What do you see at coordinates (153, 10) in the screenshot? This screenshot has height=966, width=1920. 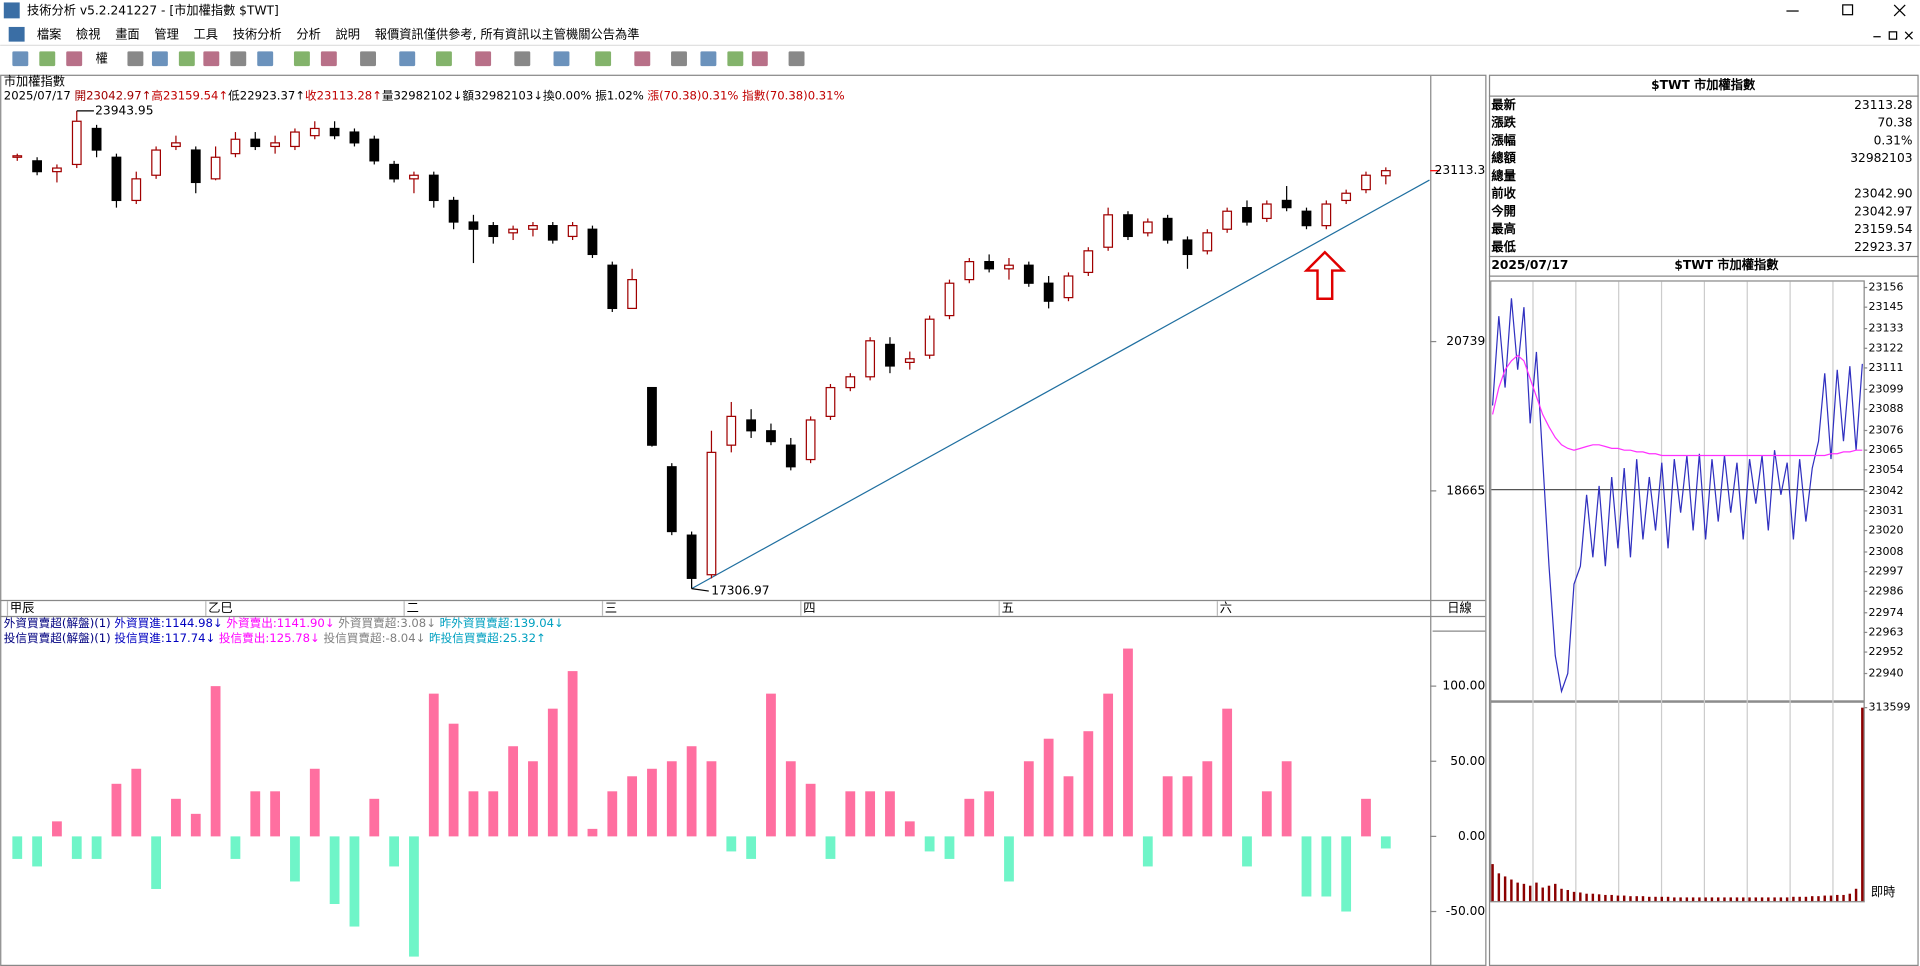 I see `window-title: 技術分析 v5.2.241227 - [市加權指數 $TWT]` at bounding box center [153, 10].